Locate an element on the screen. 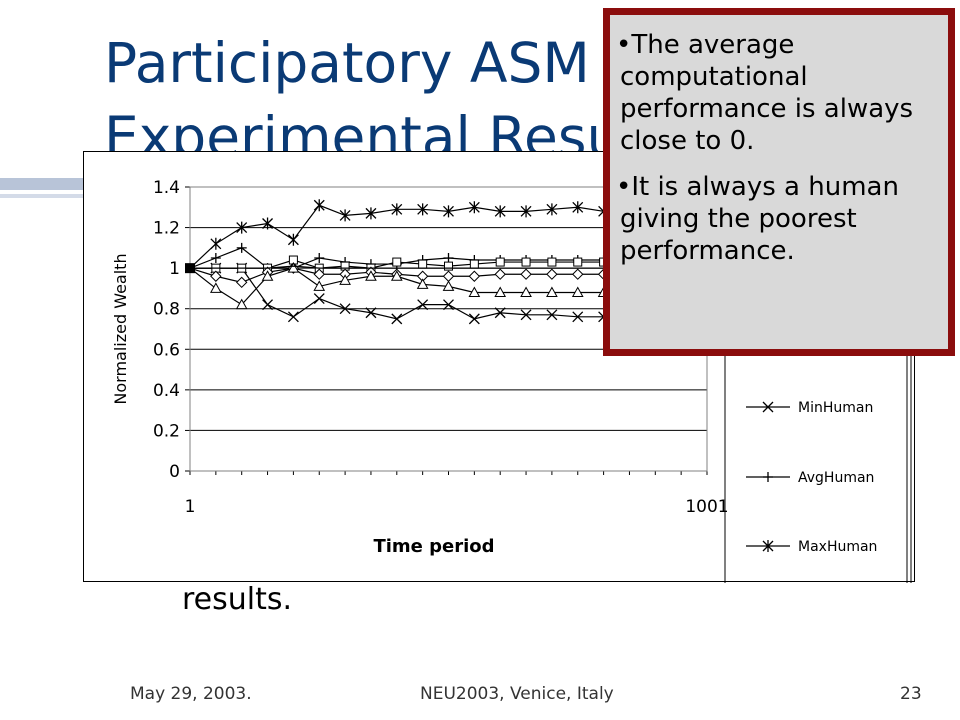 The height and width of the screenshot is (720, 960). series-triangle is located at coordinates (399, 286).